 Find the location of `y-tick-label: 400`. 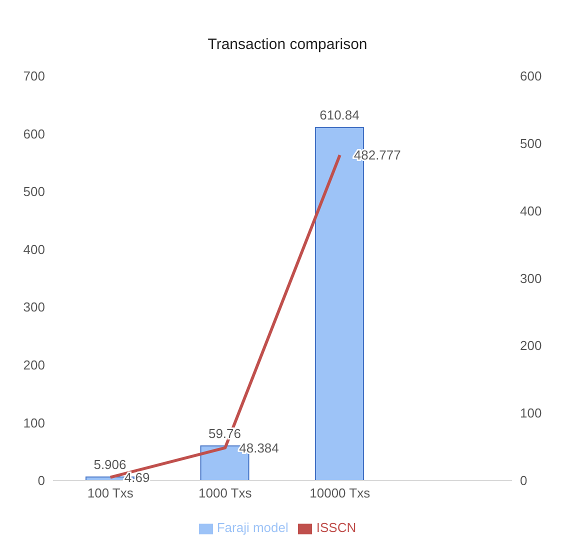

y-tick-label: 400 is located at coordinates (34, 249).